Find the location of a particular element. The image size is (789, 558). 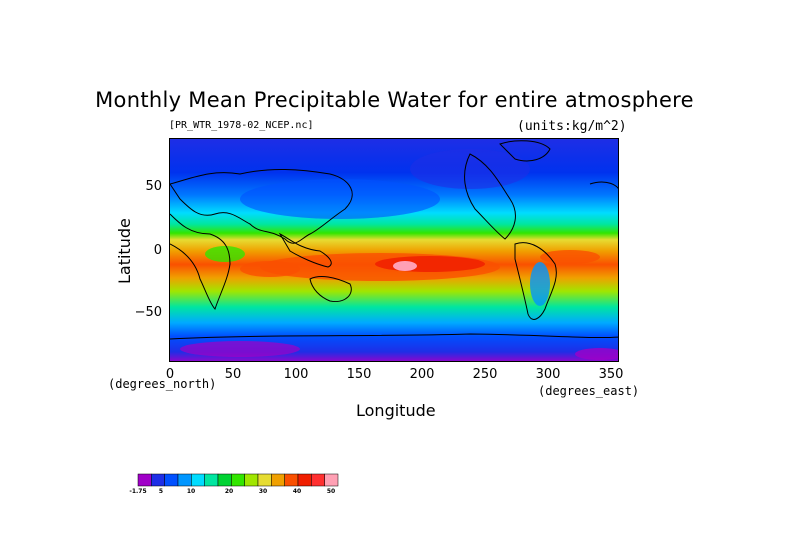

colorbar-tick-6: 50 is located at coordinates (331, 491).